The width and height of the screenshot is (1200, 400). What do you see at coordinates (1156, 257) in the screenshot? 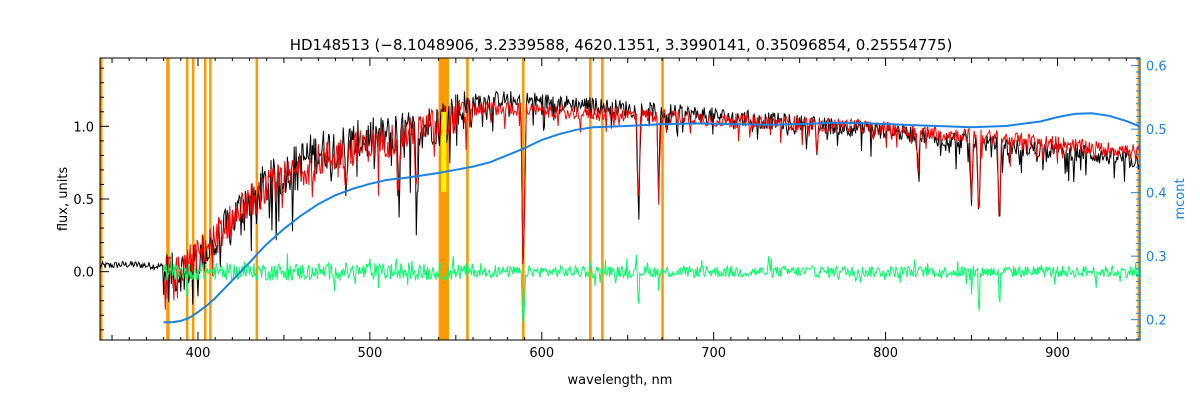
I see `y2-tick-label: 0.3` at bounding box center [1156, 257].